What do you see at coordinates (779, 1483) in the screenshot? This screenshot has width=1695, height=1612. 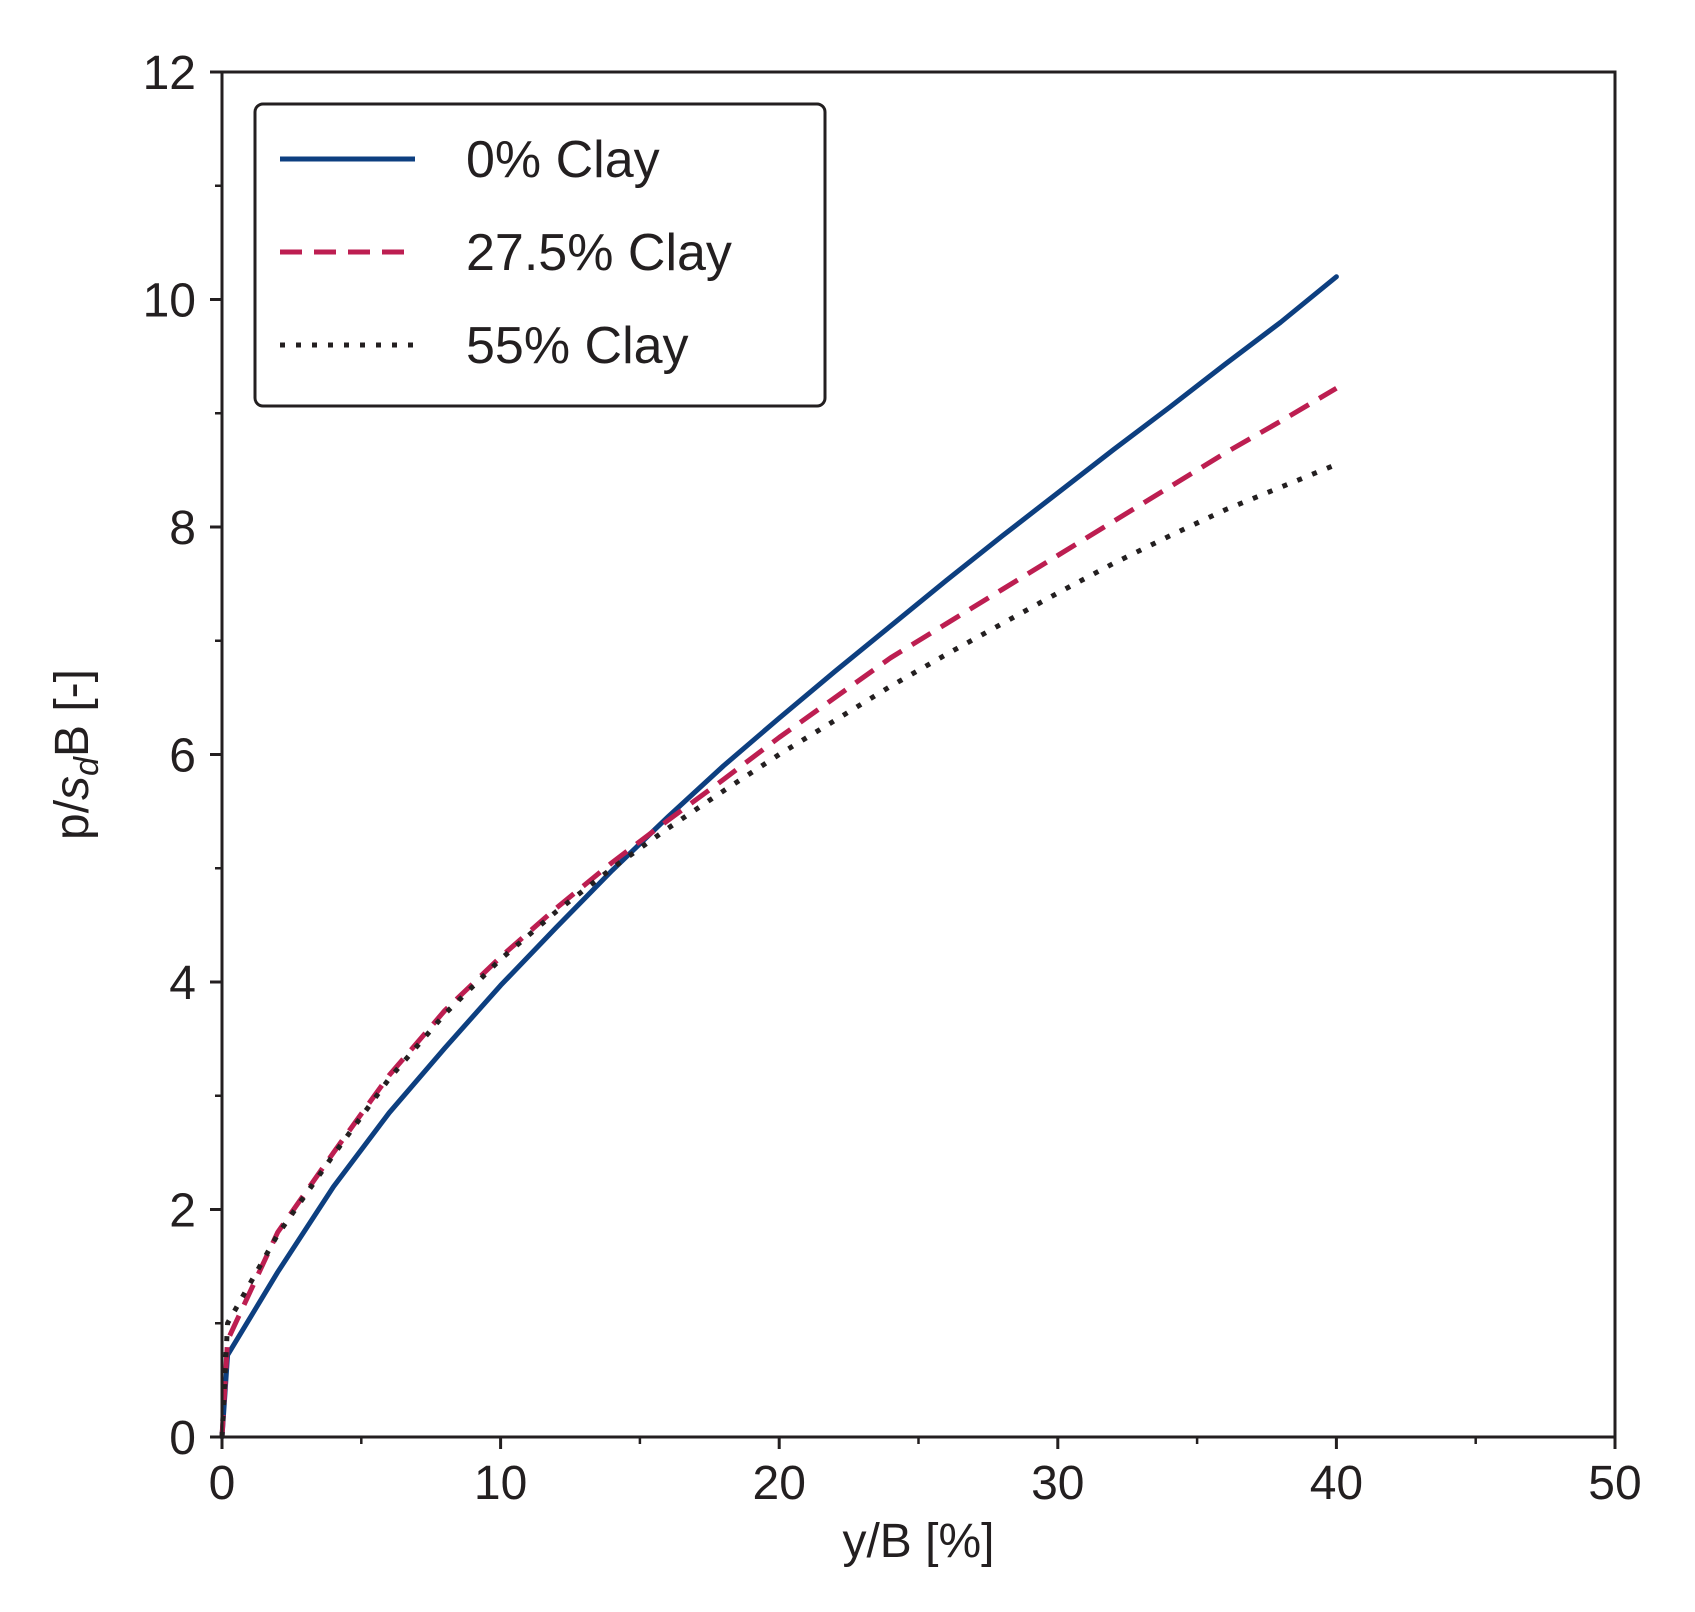 I see `x-tick-label: 20` at bounding box center [779, 1483].